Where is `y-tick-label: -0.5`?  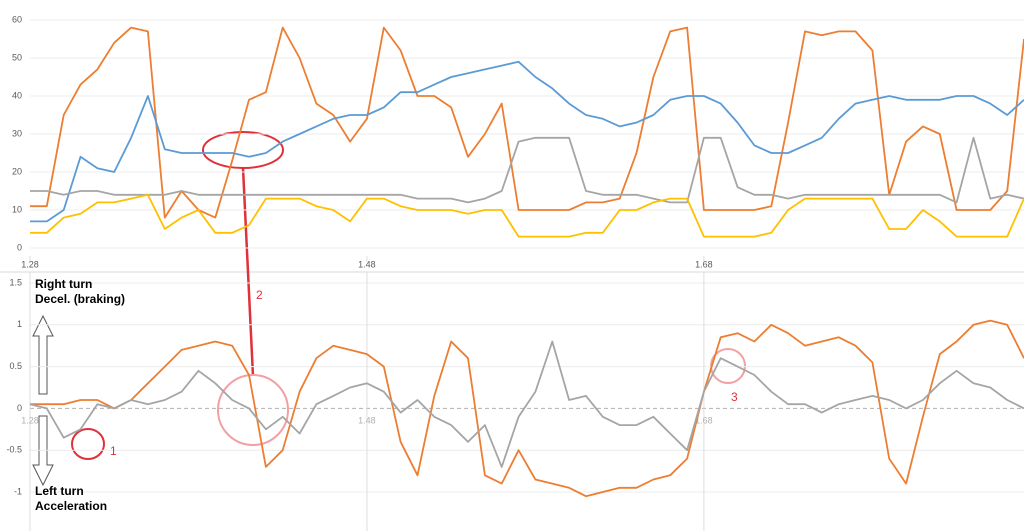
y-tick-label: -0.5 is located at coordinates (14, 450).